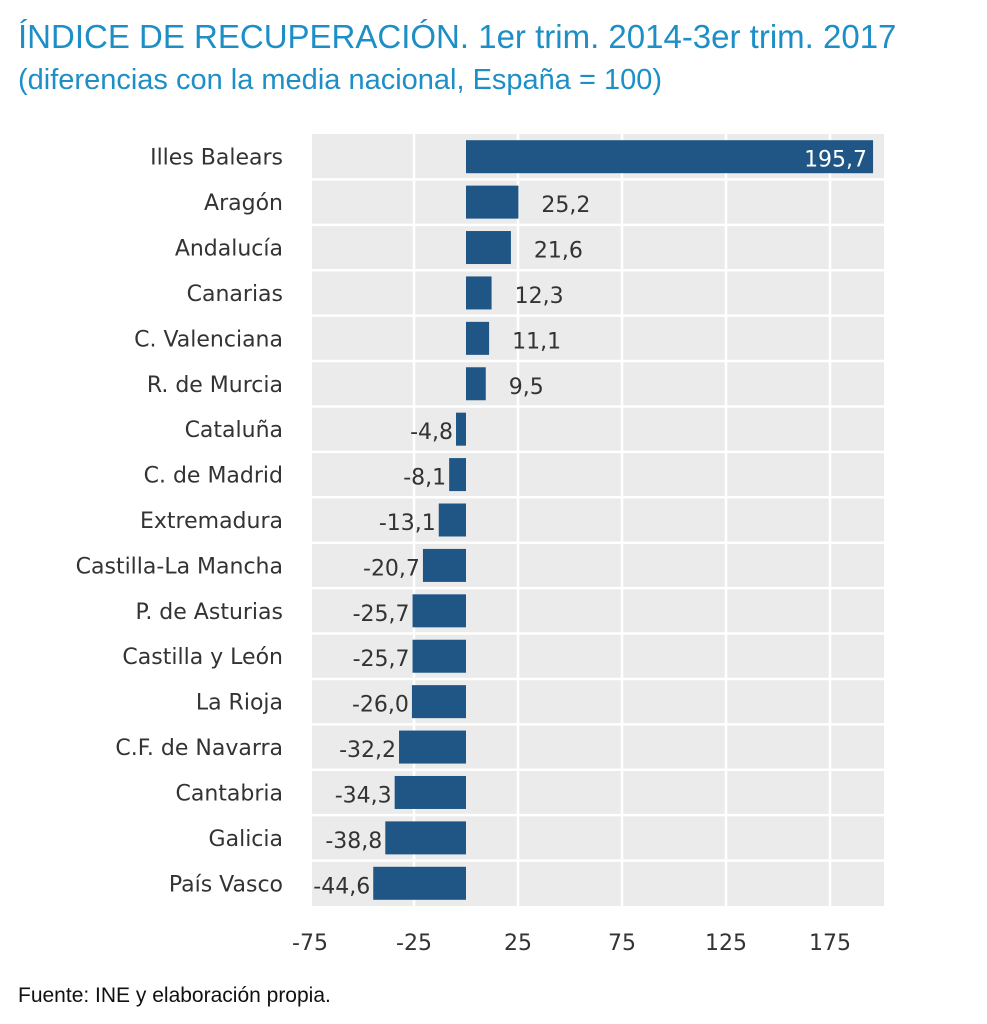  What do you see at coordinates (558, 251) in the screenshot?
I see `value-label: 21,6` at bounding box center [558, 251].